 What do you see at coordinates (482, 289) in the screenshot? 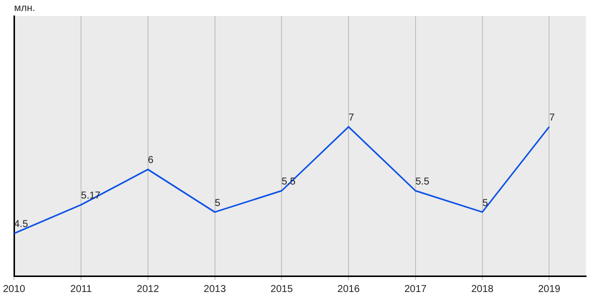
I see `x-tick-label: 2018` at bounding box center [482, 289].